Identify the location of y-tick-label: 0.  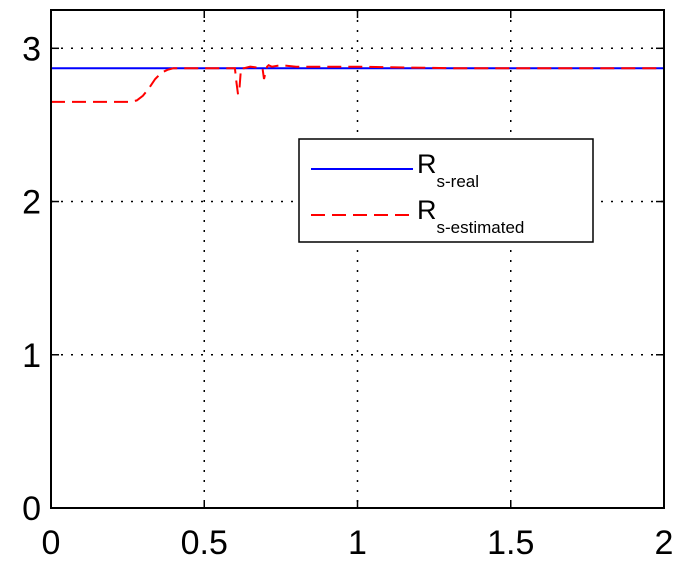
(31, 509).